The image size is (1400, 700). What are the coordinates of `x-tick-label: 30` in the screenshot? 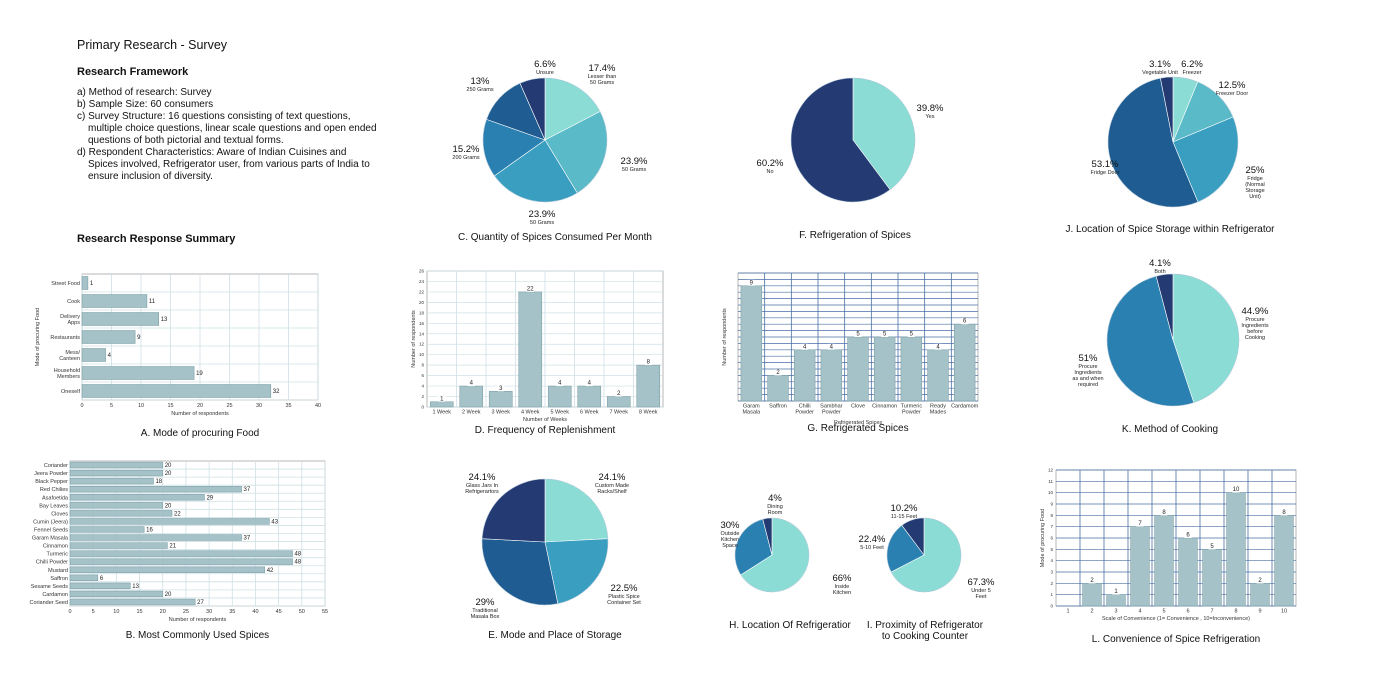 It's located at (259, 406).